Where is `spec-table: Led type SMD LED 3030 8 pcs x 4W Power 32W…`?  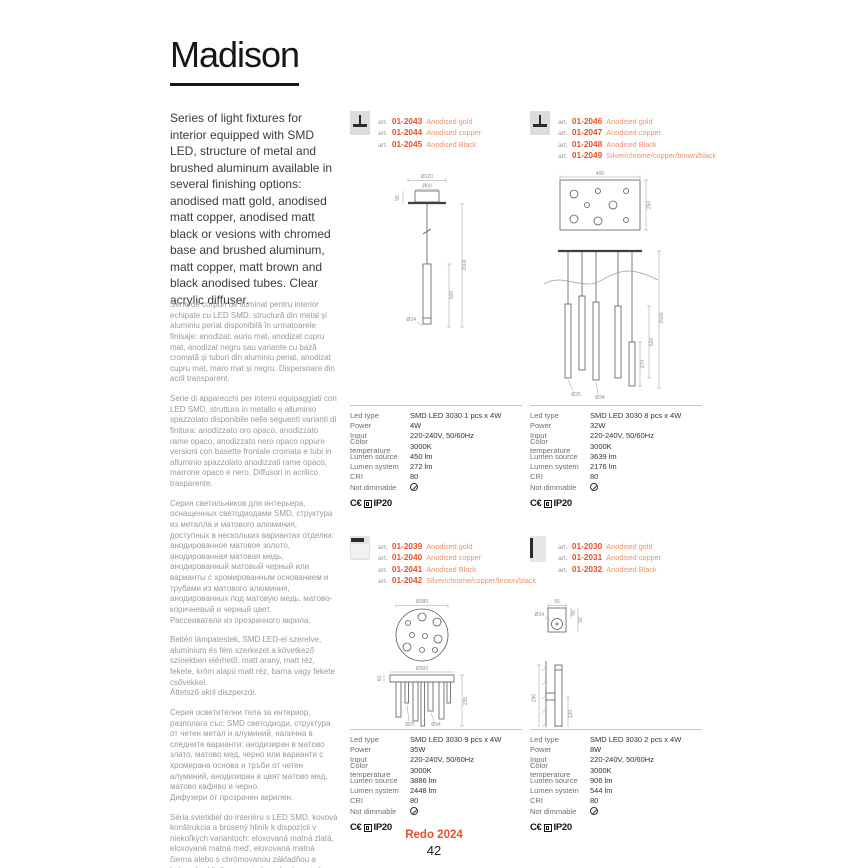 spec-table: Led type SMD LED 3030 8 pcs x 4W Power 32W… is located at coordinates (616, 457).